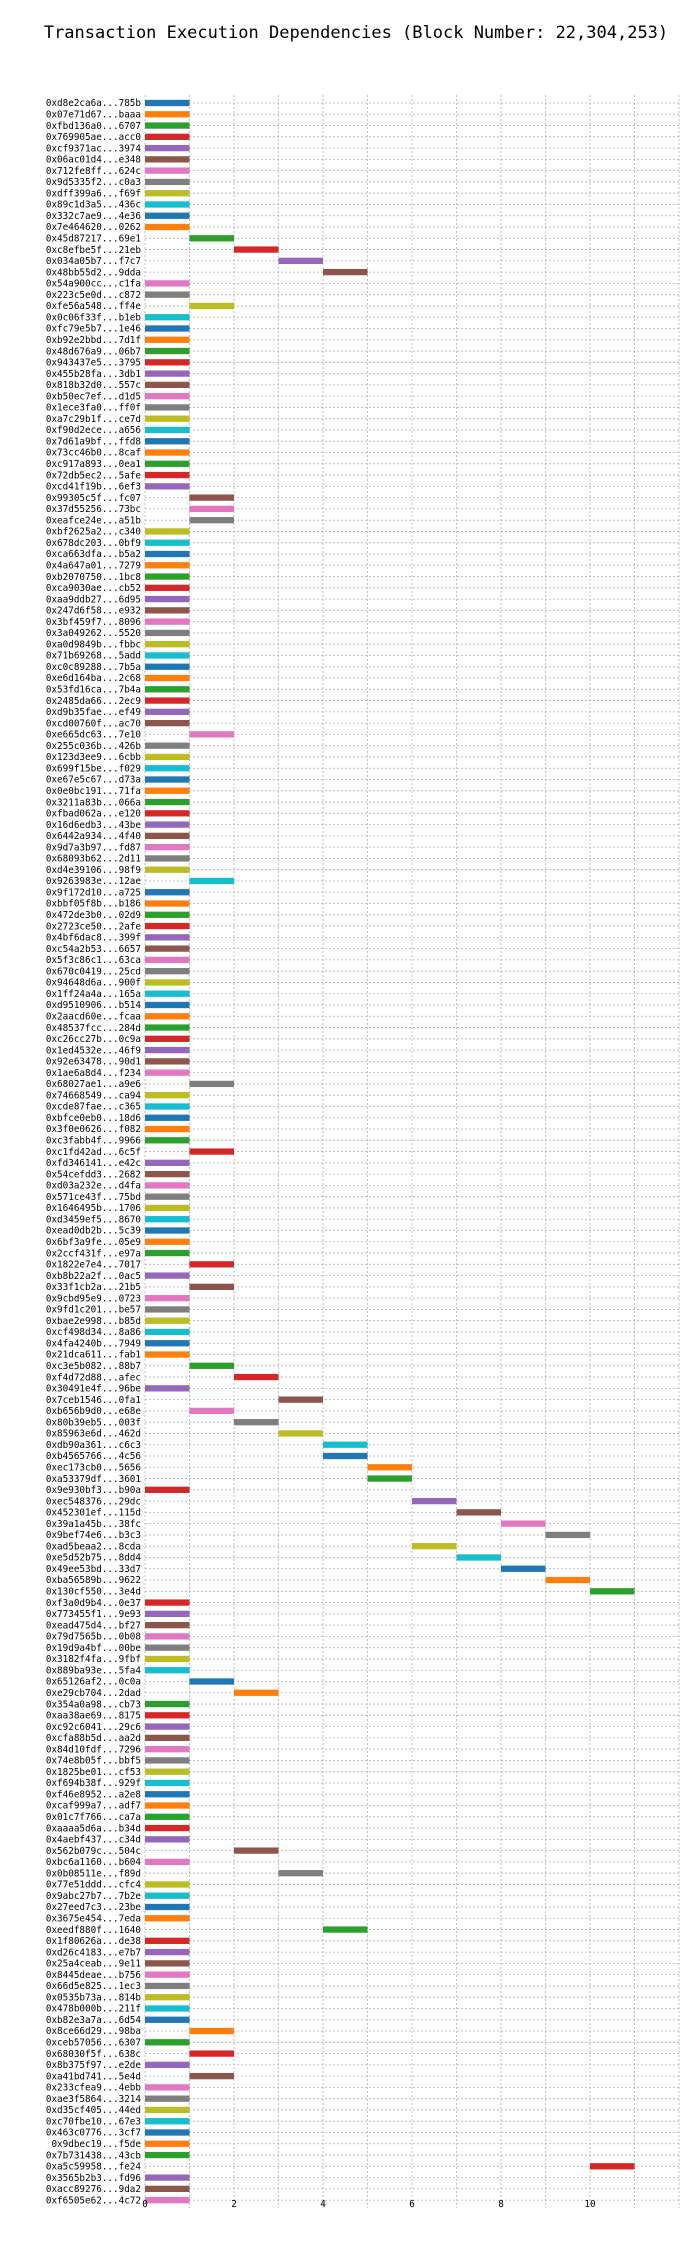 This screenshot has height=2244, width=700. What do you see at coordinates (93, 1479) in the screenshot?
I see `tx-label: 0xa53379df...3601` at bounding box center [93, 1479].